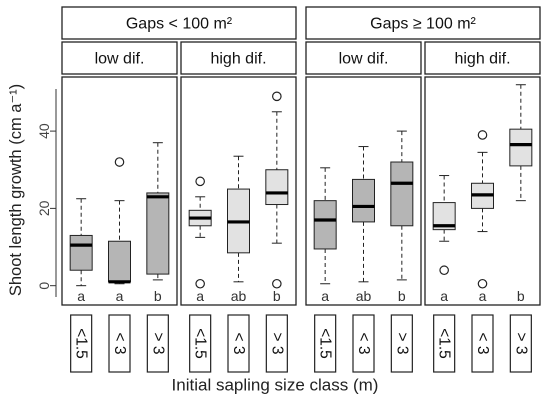 This screenshot has width=550, height=403. Describe the element at coordinates (44, 131) in the screenshot. I see `y-tick-label: 40` at that location.